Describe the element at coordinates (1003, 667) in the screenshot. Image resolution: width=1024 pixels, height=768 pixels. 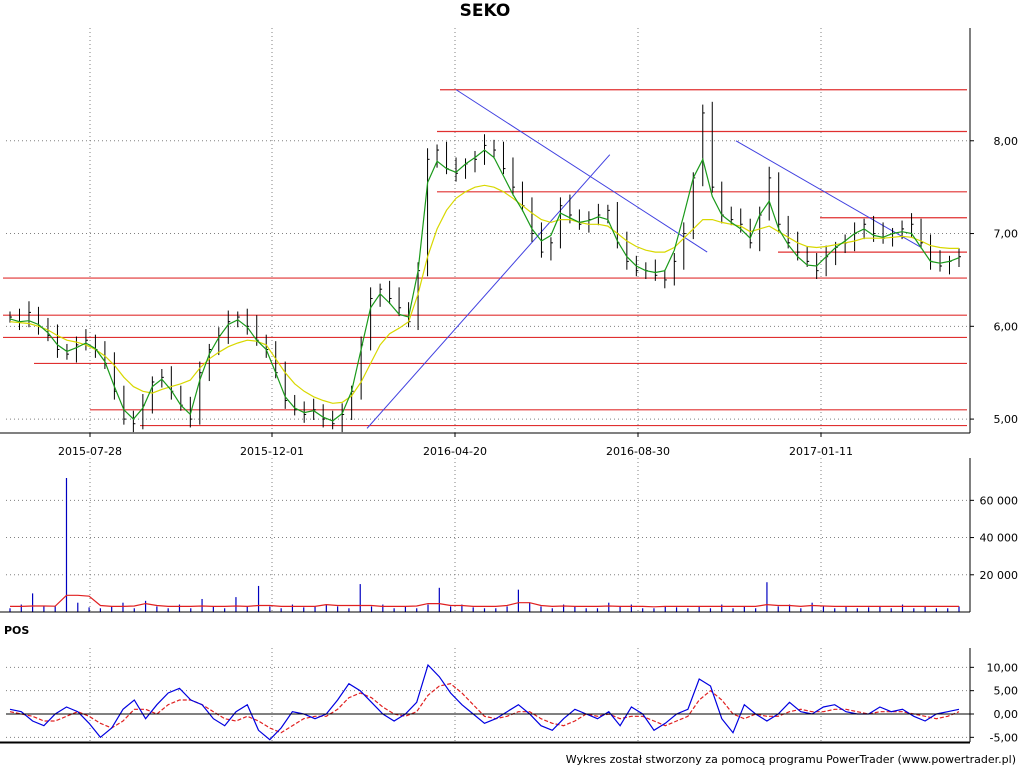
I see `y-tick-label: 10,00` at that location.